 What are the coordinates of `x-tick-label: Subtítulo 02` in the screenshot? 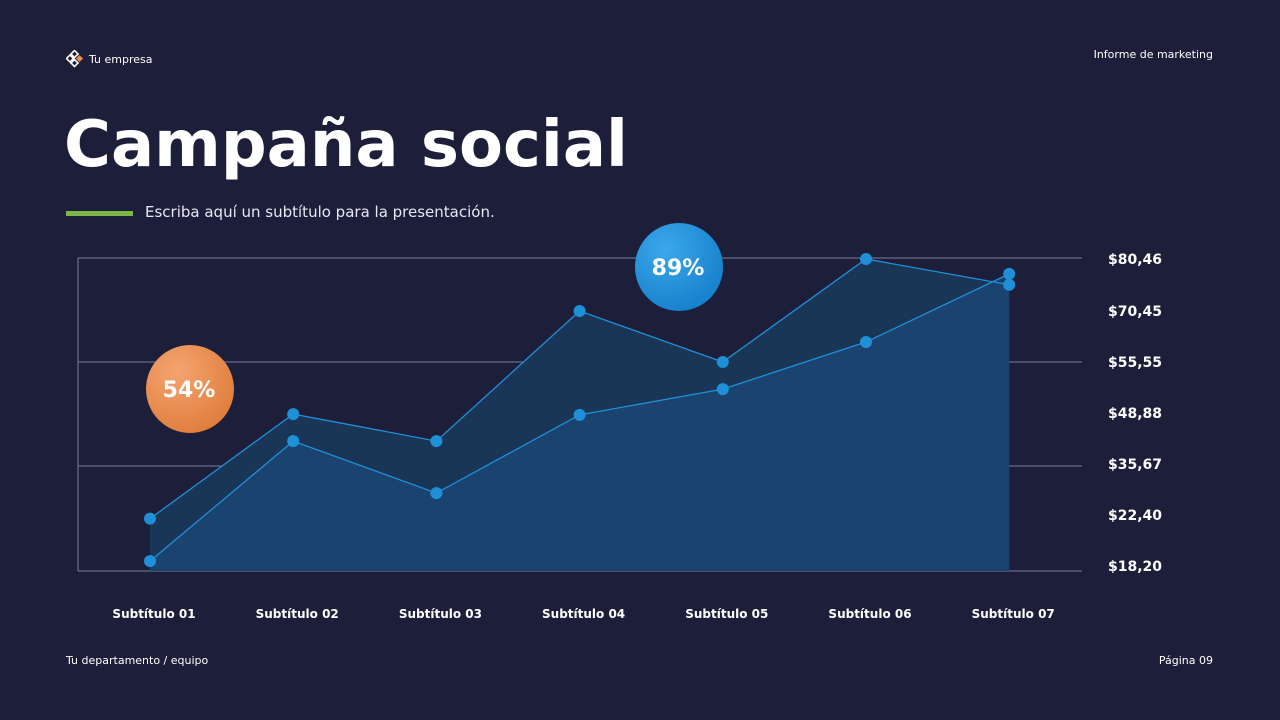 It's located at (297, 614).